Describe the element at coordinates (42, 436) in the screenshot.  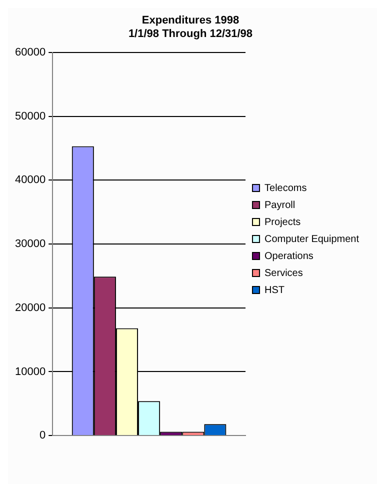
I see `y-tick-label: 0` at that location.